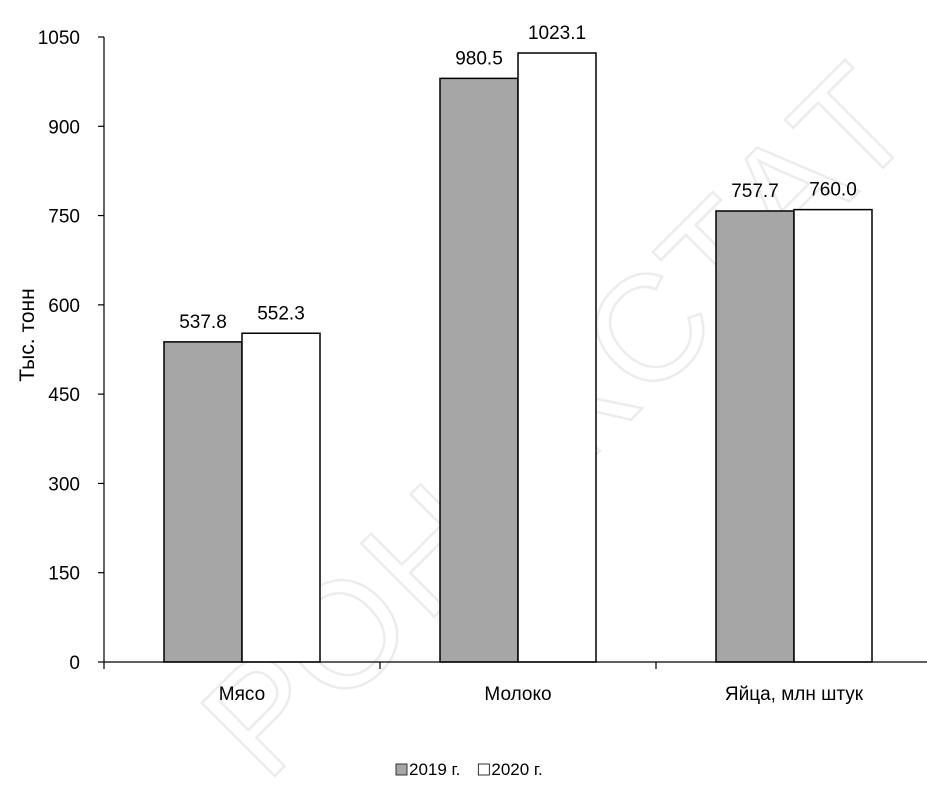 Image resolution: width=927 pixels, height=794 pixels. What do you see at coordinates (64, 217) in the screenshot?
I see `y-tick-label: 750` at bounding box center [64, 217].